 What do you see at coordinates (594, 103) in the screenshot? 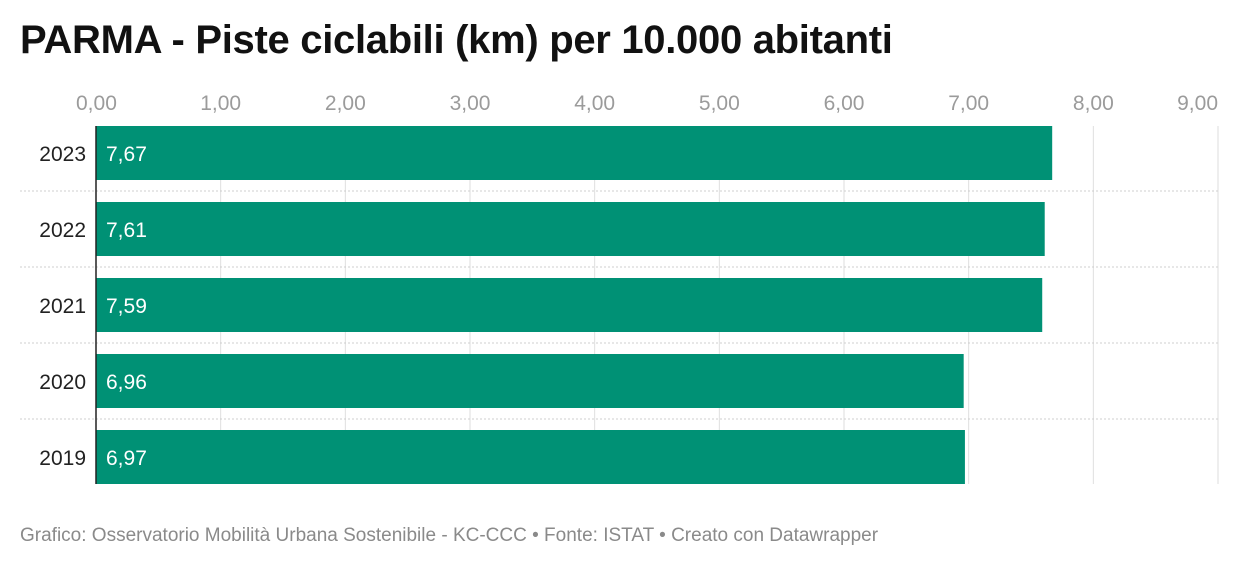
I see `x-tick-label: 4,00` at bounding box center [594, 103].